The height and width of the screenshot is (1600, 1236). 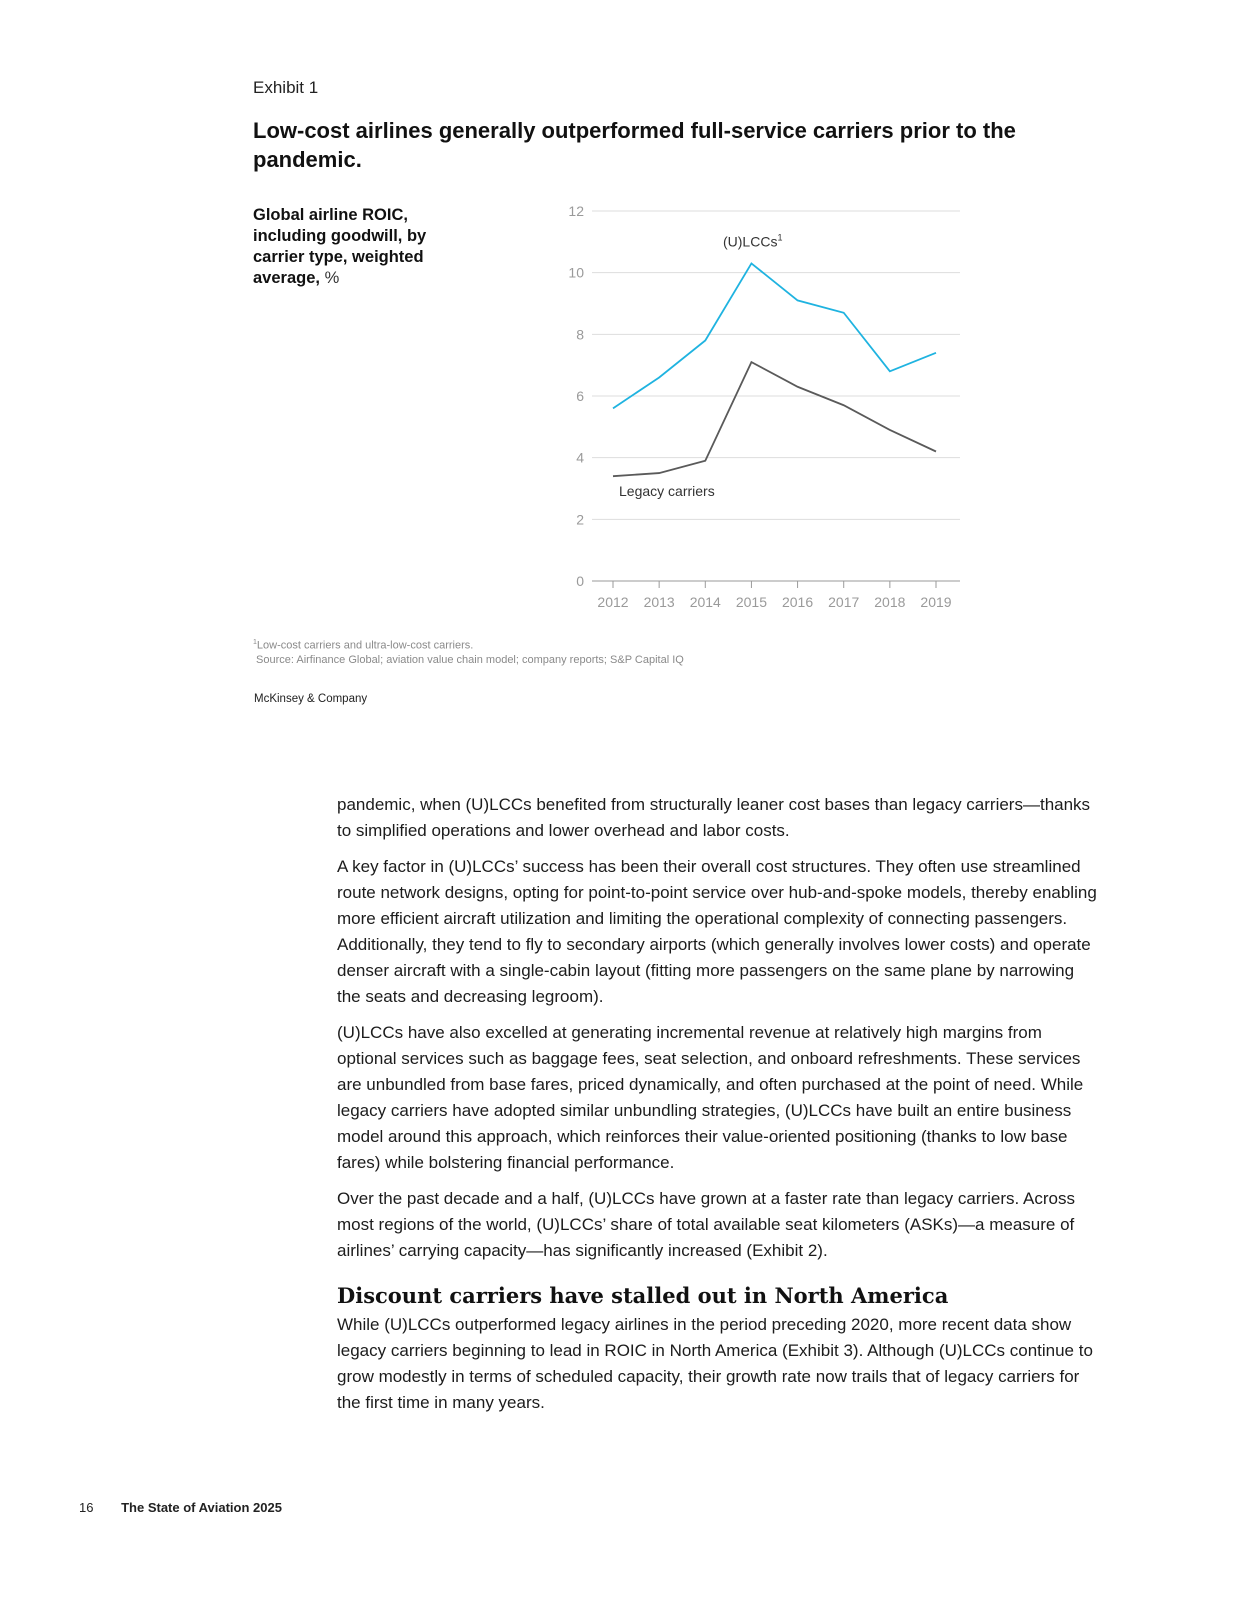 What do you see at coordinates (580, 458) in the screenshot?
I see `y-tick-label: 4` at bounding box center [580, 458].